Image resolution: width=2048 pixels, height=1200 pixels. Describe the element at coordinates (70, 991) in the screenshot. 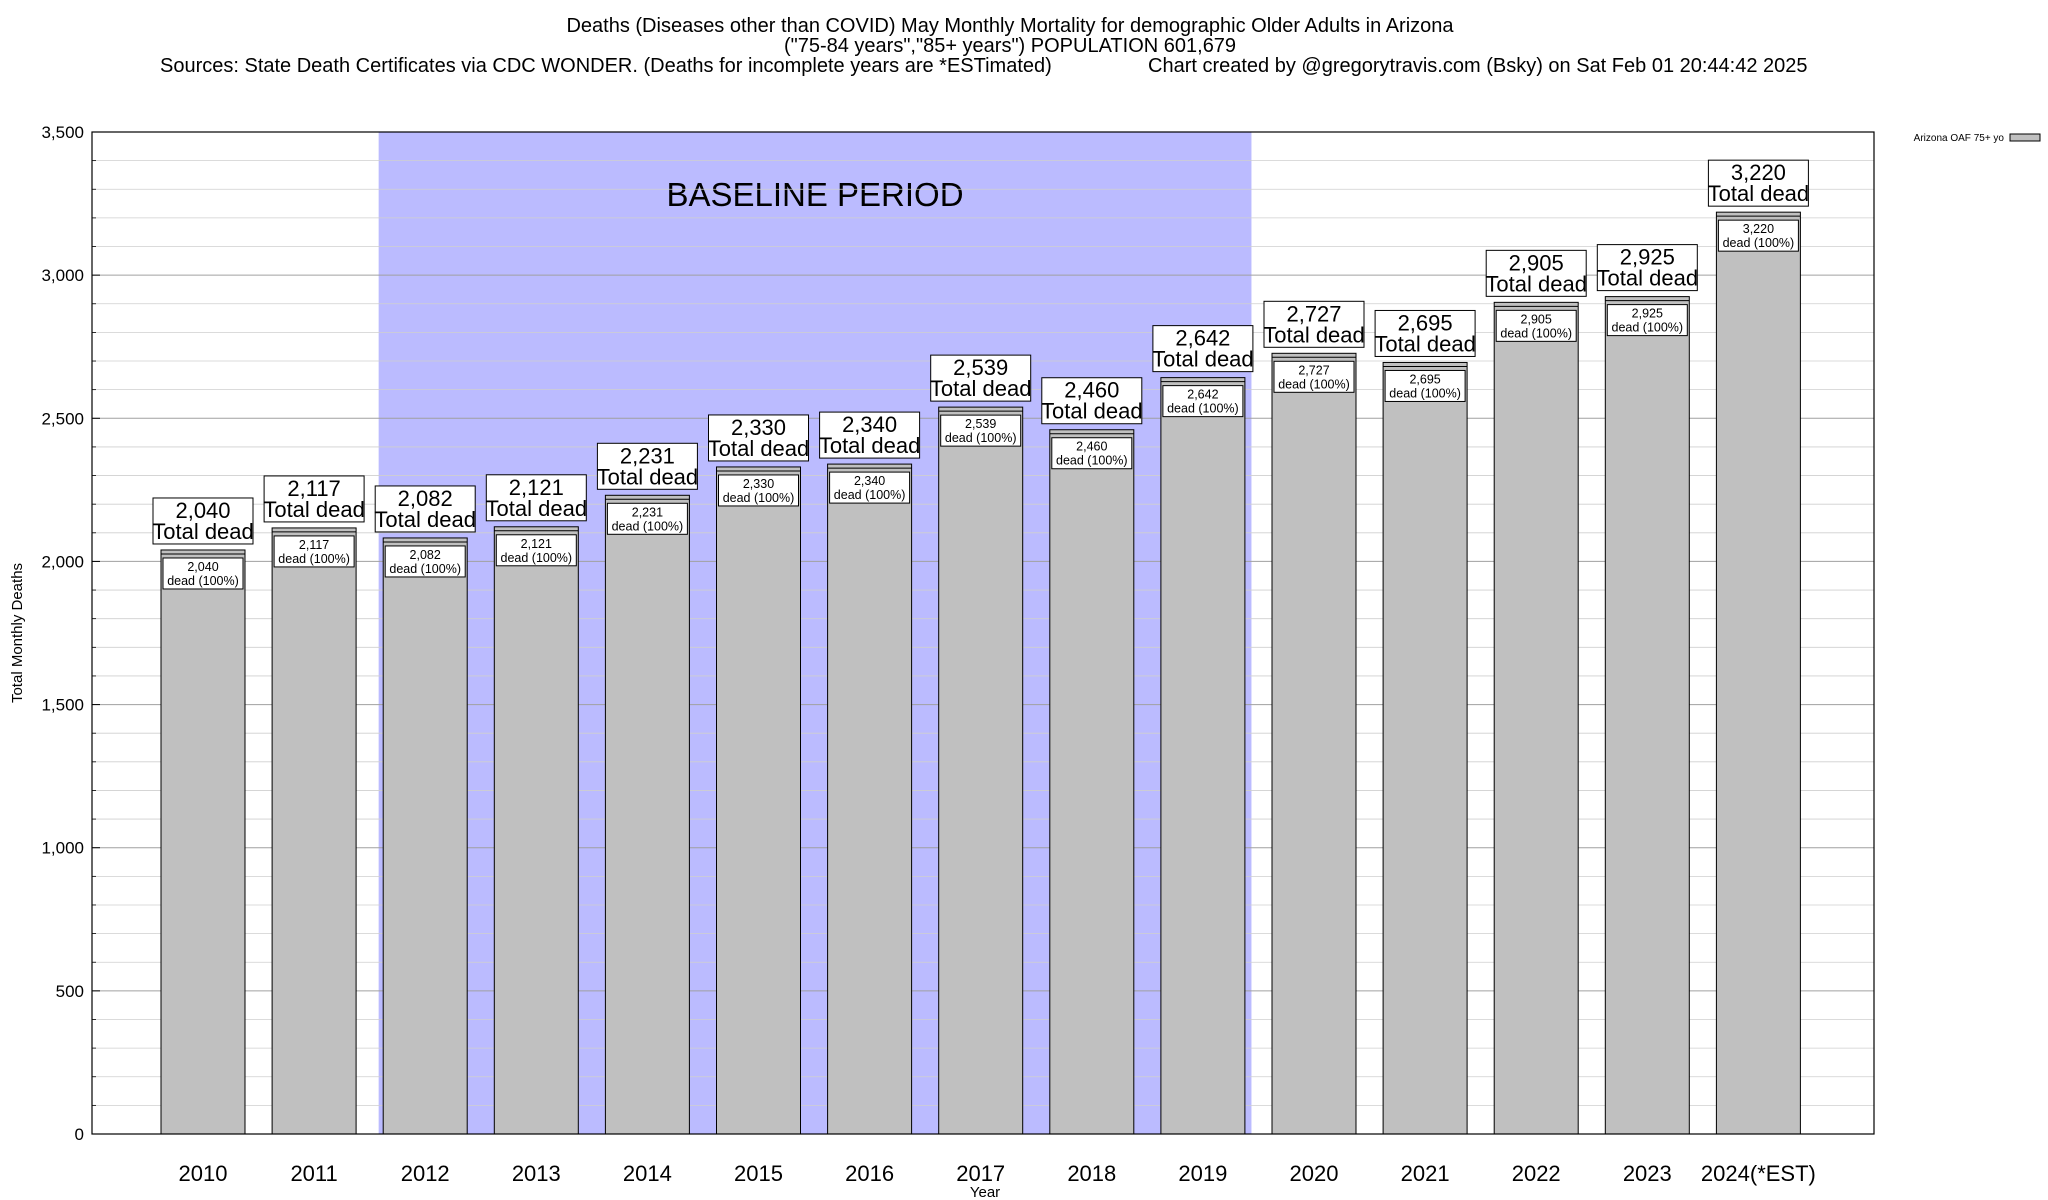

I see `y-tick-label: 500` at that location.